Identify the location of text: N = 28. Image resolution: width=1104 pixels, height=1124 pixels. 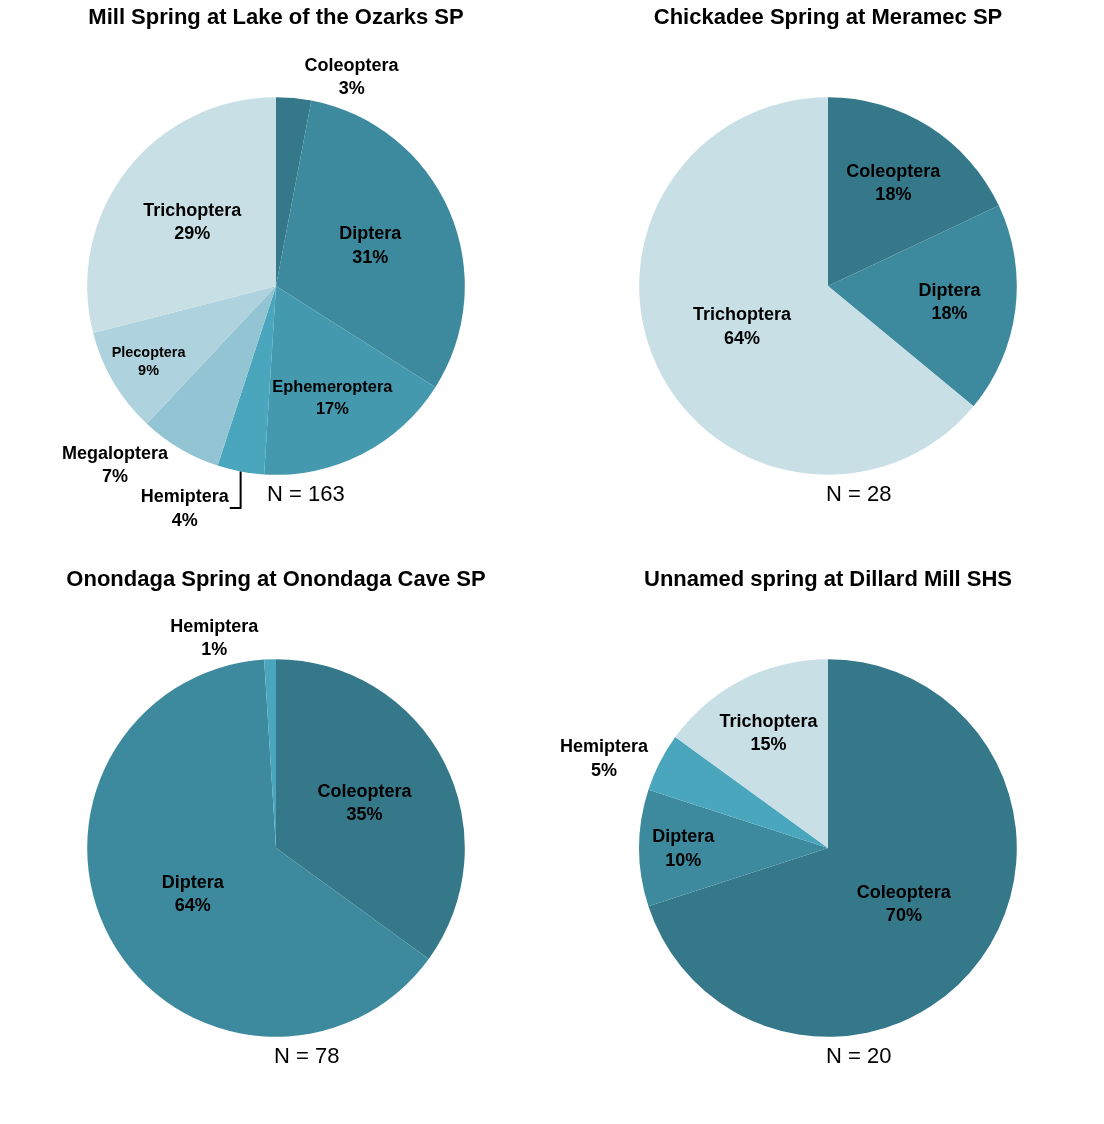
(859, 493).